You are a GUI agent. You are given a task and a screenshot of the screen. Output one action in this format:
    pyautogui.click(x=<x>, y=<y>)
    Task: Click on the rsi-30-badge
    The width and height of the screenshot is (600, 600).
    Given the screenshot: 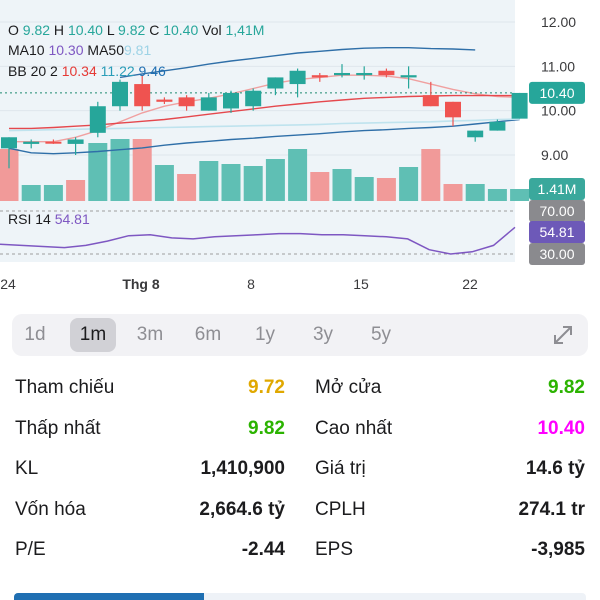 What is the action you would take?
    pyautogui.click(x=557, y=254)
    